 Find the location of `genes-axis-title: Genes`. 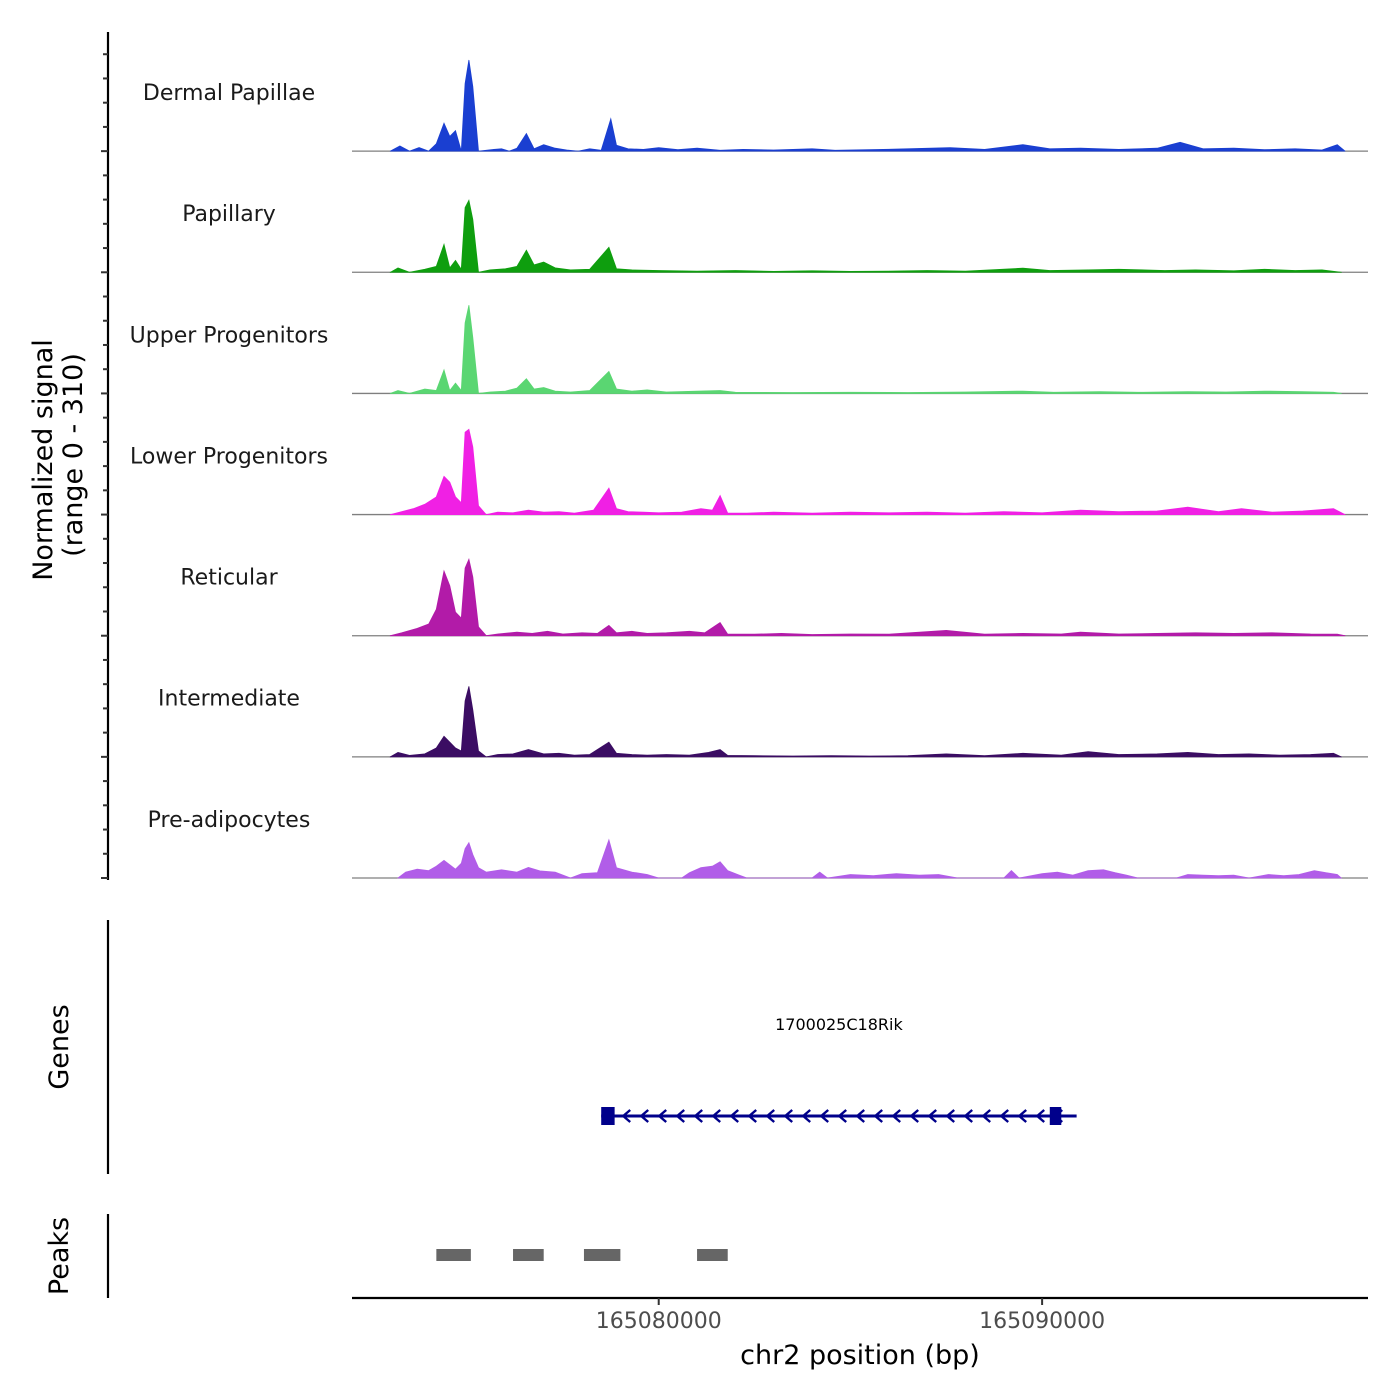

genes-axis-title: Genes is located at coordinates (59, 1046).